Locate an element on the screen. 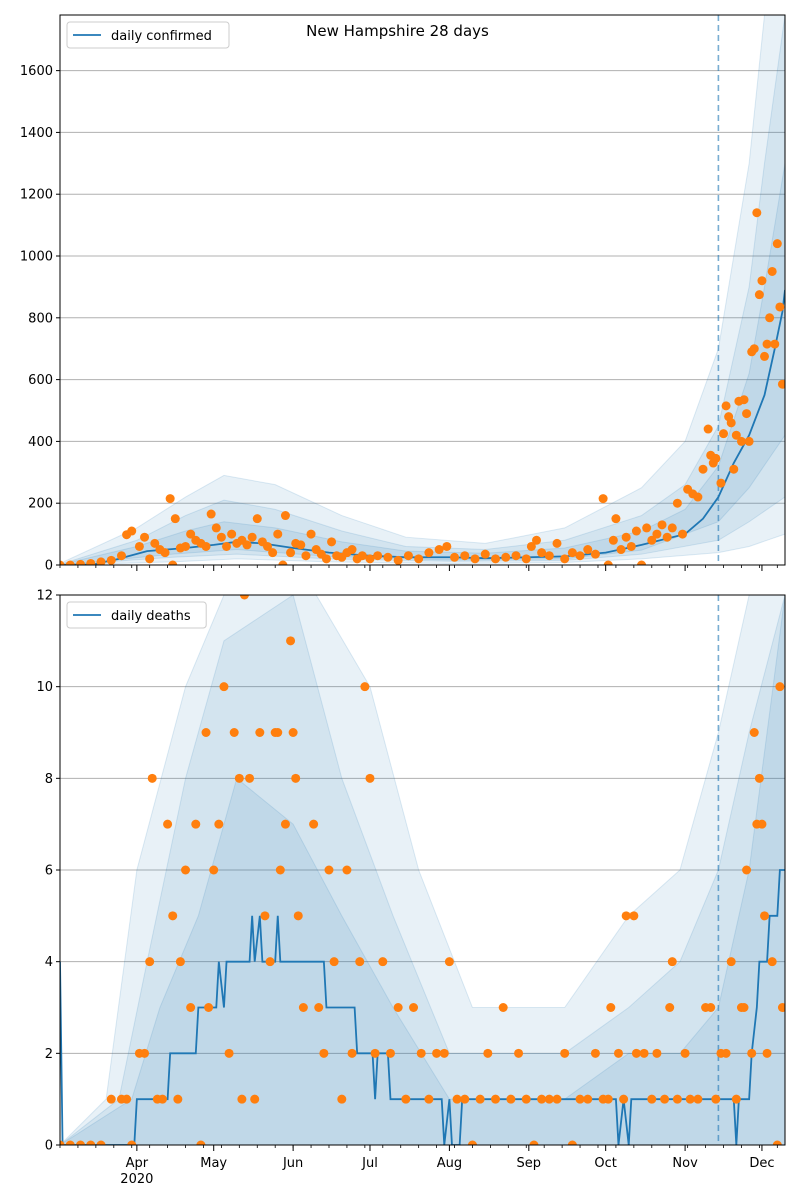  x-tick-label: Sep is located at coordinates (529, 1163).